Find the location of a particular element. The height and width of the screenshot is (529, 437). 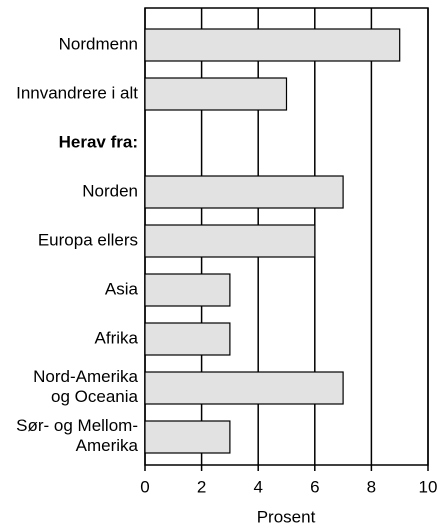

x-tick-label: 8 is located at coordinates (371, 486).